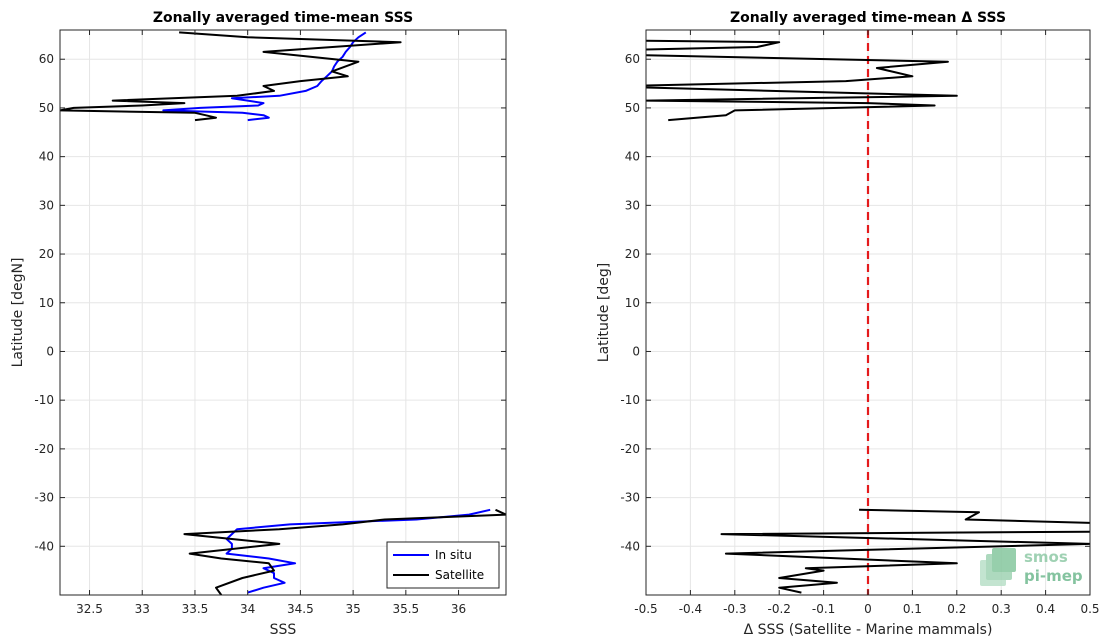 The image size is (1106, 642). What do you see at coordinates (247, 609) in the screenshot?
I see `panel1-x-tick-label: 34` at bounding box center [247, 609].